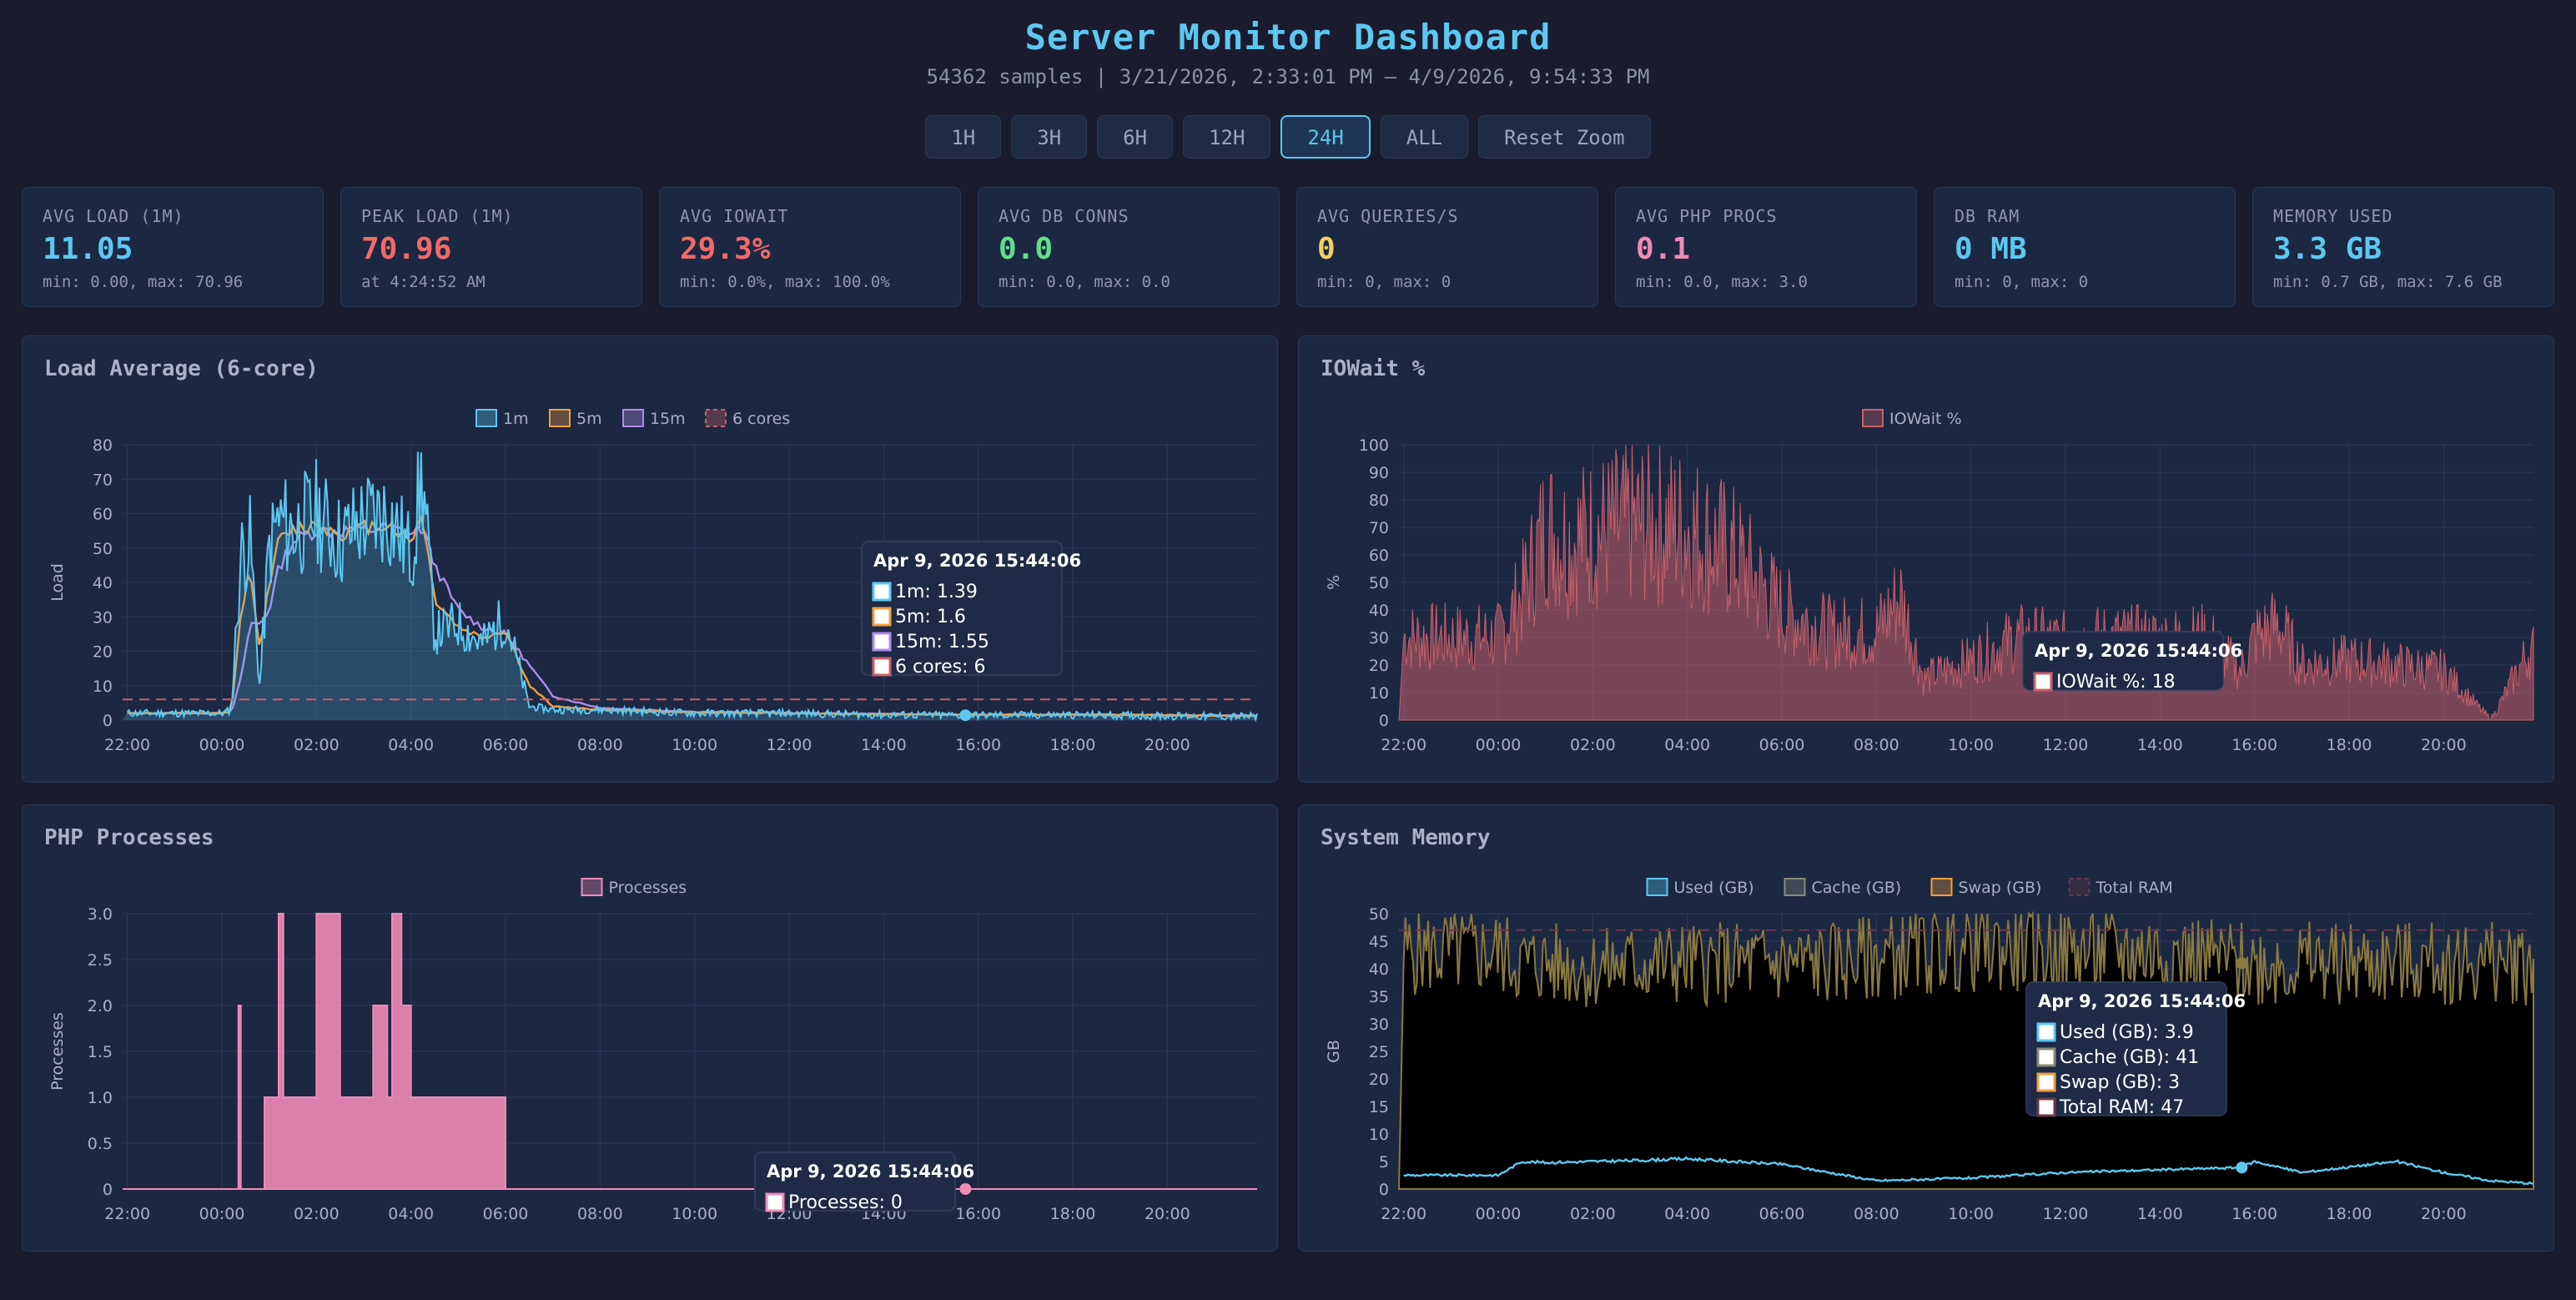 The width and height of the screenshot is (2576, 1300). Describe the element at coordinates (57, 1051) in the screenshot. I see `y-axis-label: Processes` at that location.